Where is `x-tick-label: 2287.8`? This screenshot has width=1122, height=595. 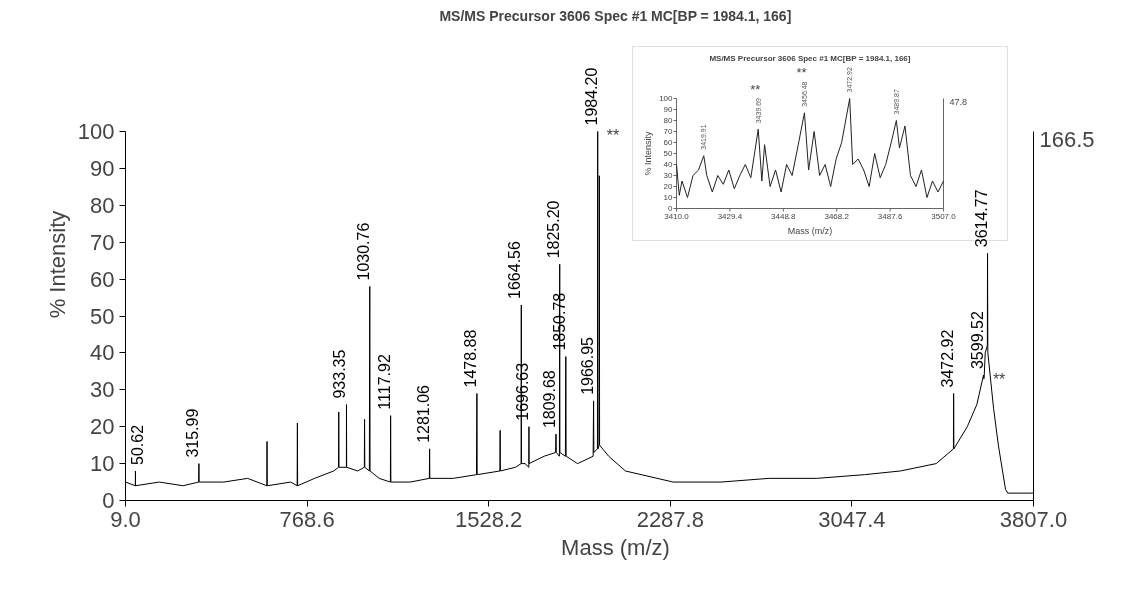
x-tick-label: 2287.8 is located at coordinates (670, 519).